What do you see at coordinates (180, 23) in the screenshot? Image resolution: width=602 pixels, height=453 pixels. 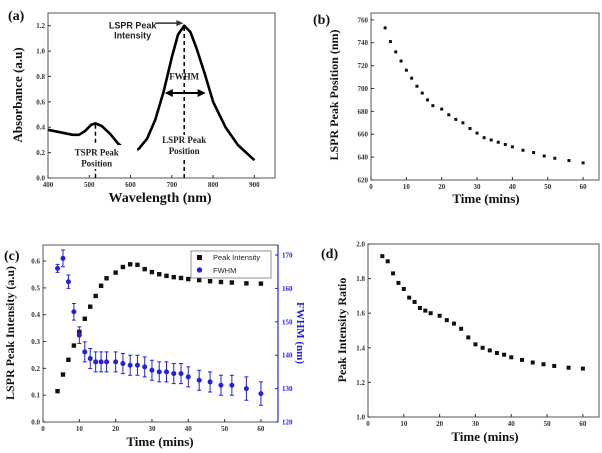 I see `arrow-head-icon` at bounding box center [180, 23].